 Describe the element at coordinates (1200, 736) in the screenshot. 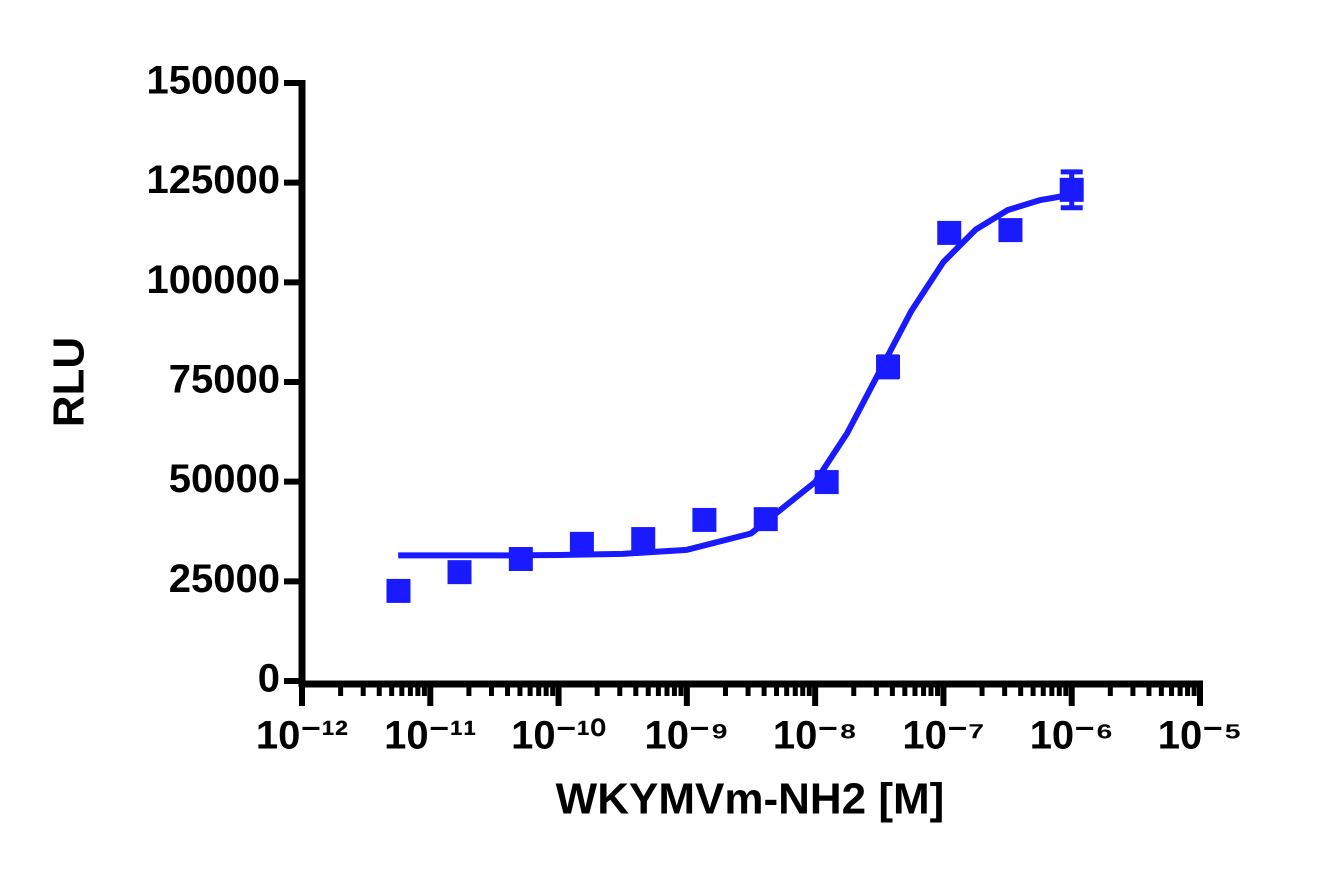

I see `x-tick-label: 10⁻⁵` at that location.